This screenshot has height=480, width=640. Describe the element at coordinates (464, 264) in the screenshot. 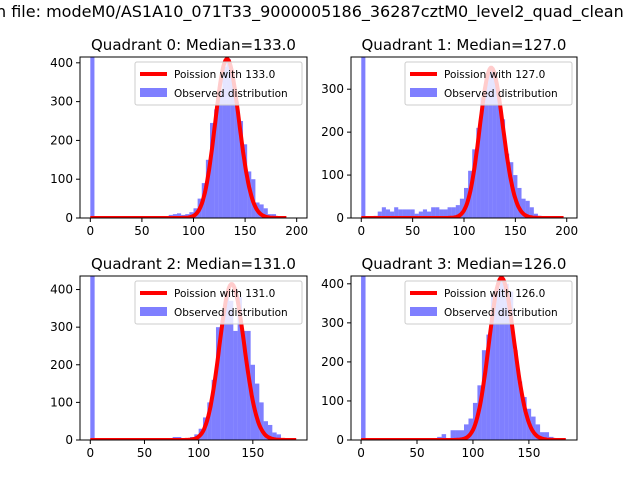

I see `subplot-title: Quadrant 3: Median=126.0` at that location.